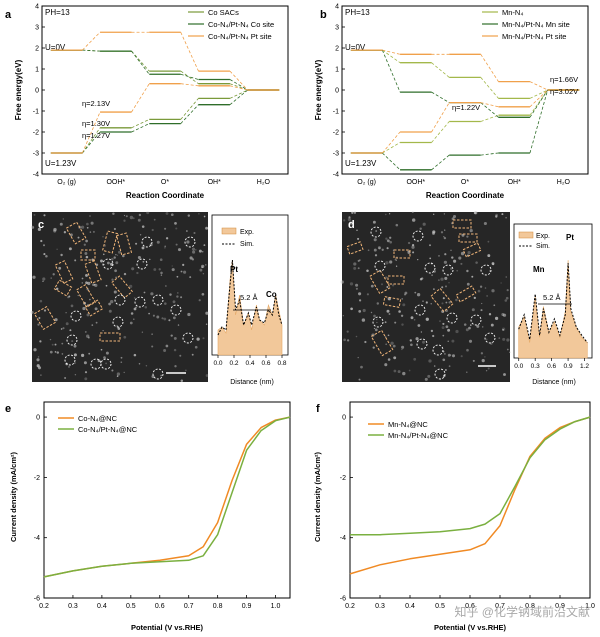 This screenshot has width=600, height=637. Describe the element at coordinates (336, 154) in the screenshot. I see `ytick-label: -3` at that location.